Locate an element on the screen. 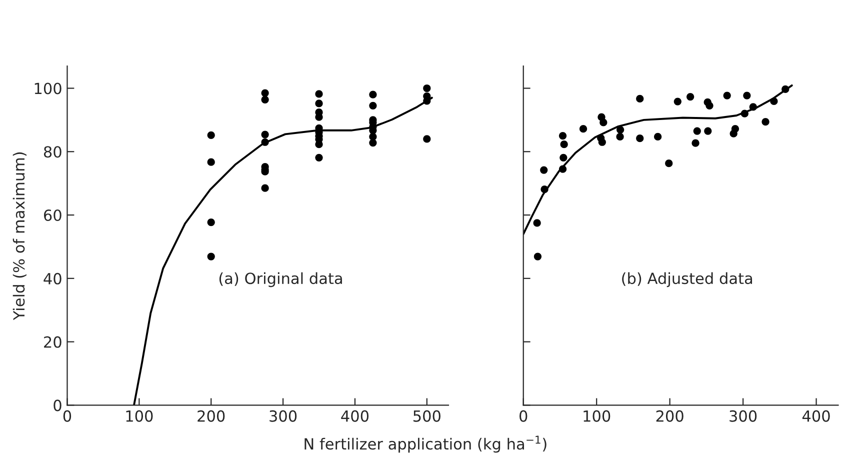 The image size is (851, 462). y-tick-label: 0 is located at coordinates (58, 406).